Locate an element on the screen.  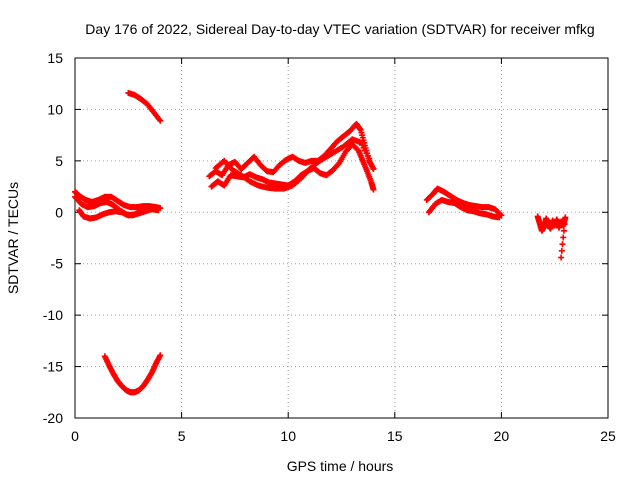
y-tick-labels: -20 -15 -10 -5 0 5 10 15 is located at coordinates (53, 238).